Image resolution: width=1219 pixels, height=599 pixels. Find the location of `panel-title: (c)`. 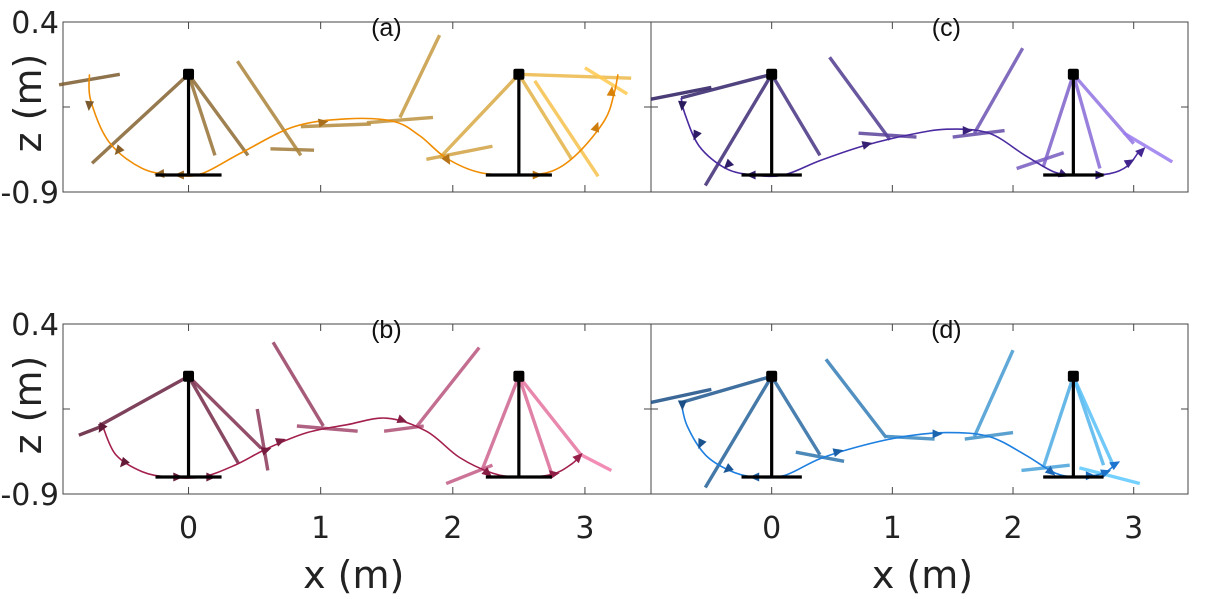

panel-title: (c) is located at coordinates (946, 28).